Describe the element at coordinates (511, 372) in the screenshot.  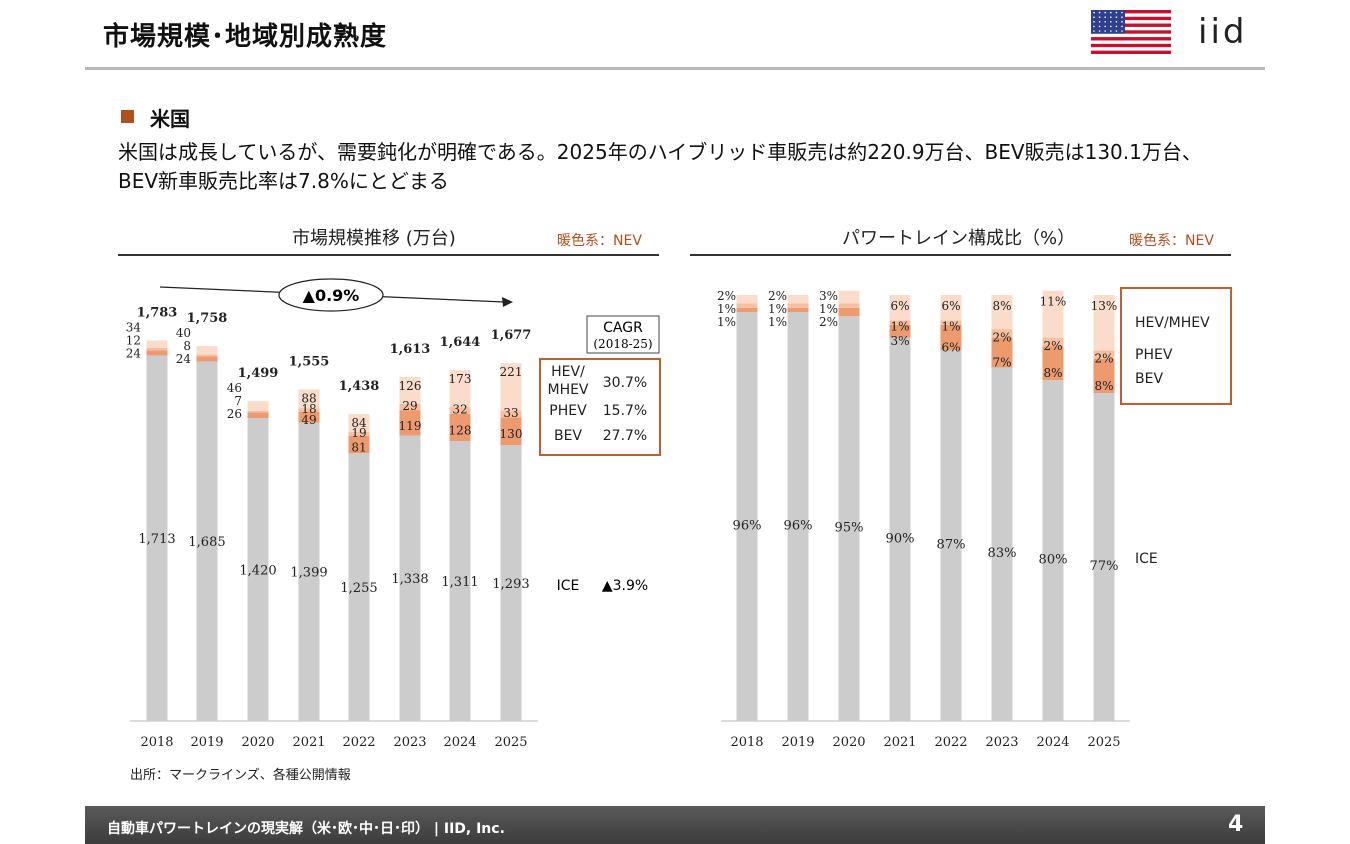
I see `hev-label-2025: 221` at that location.